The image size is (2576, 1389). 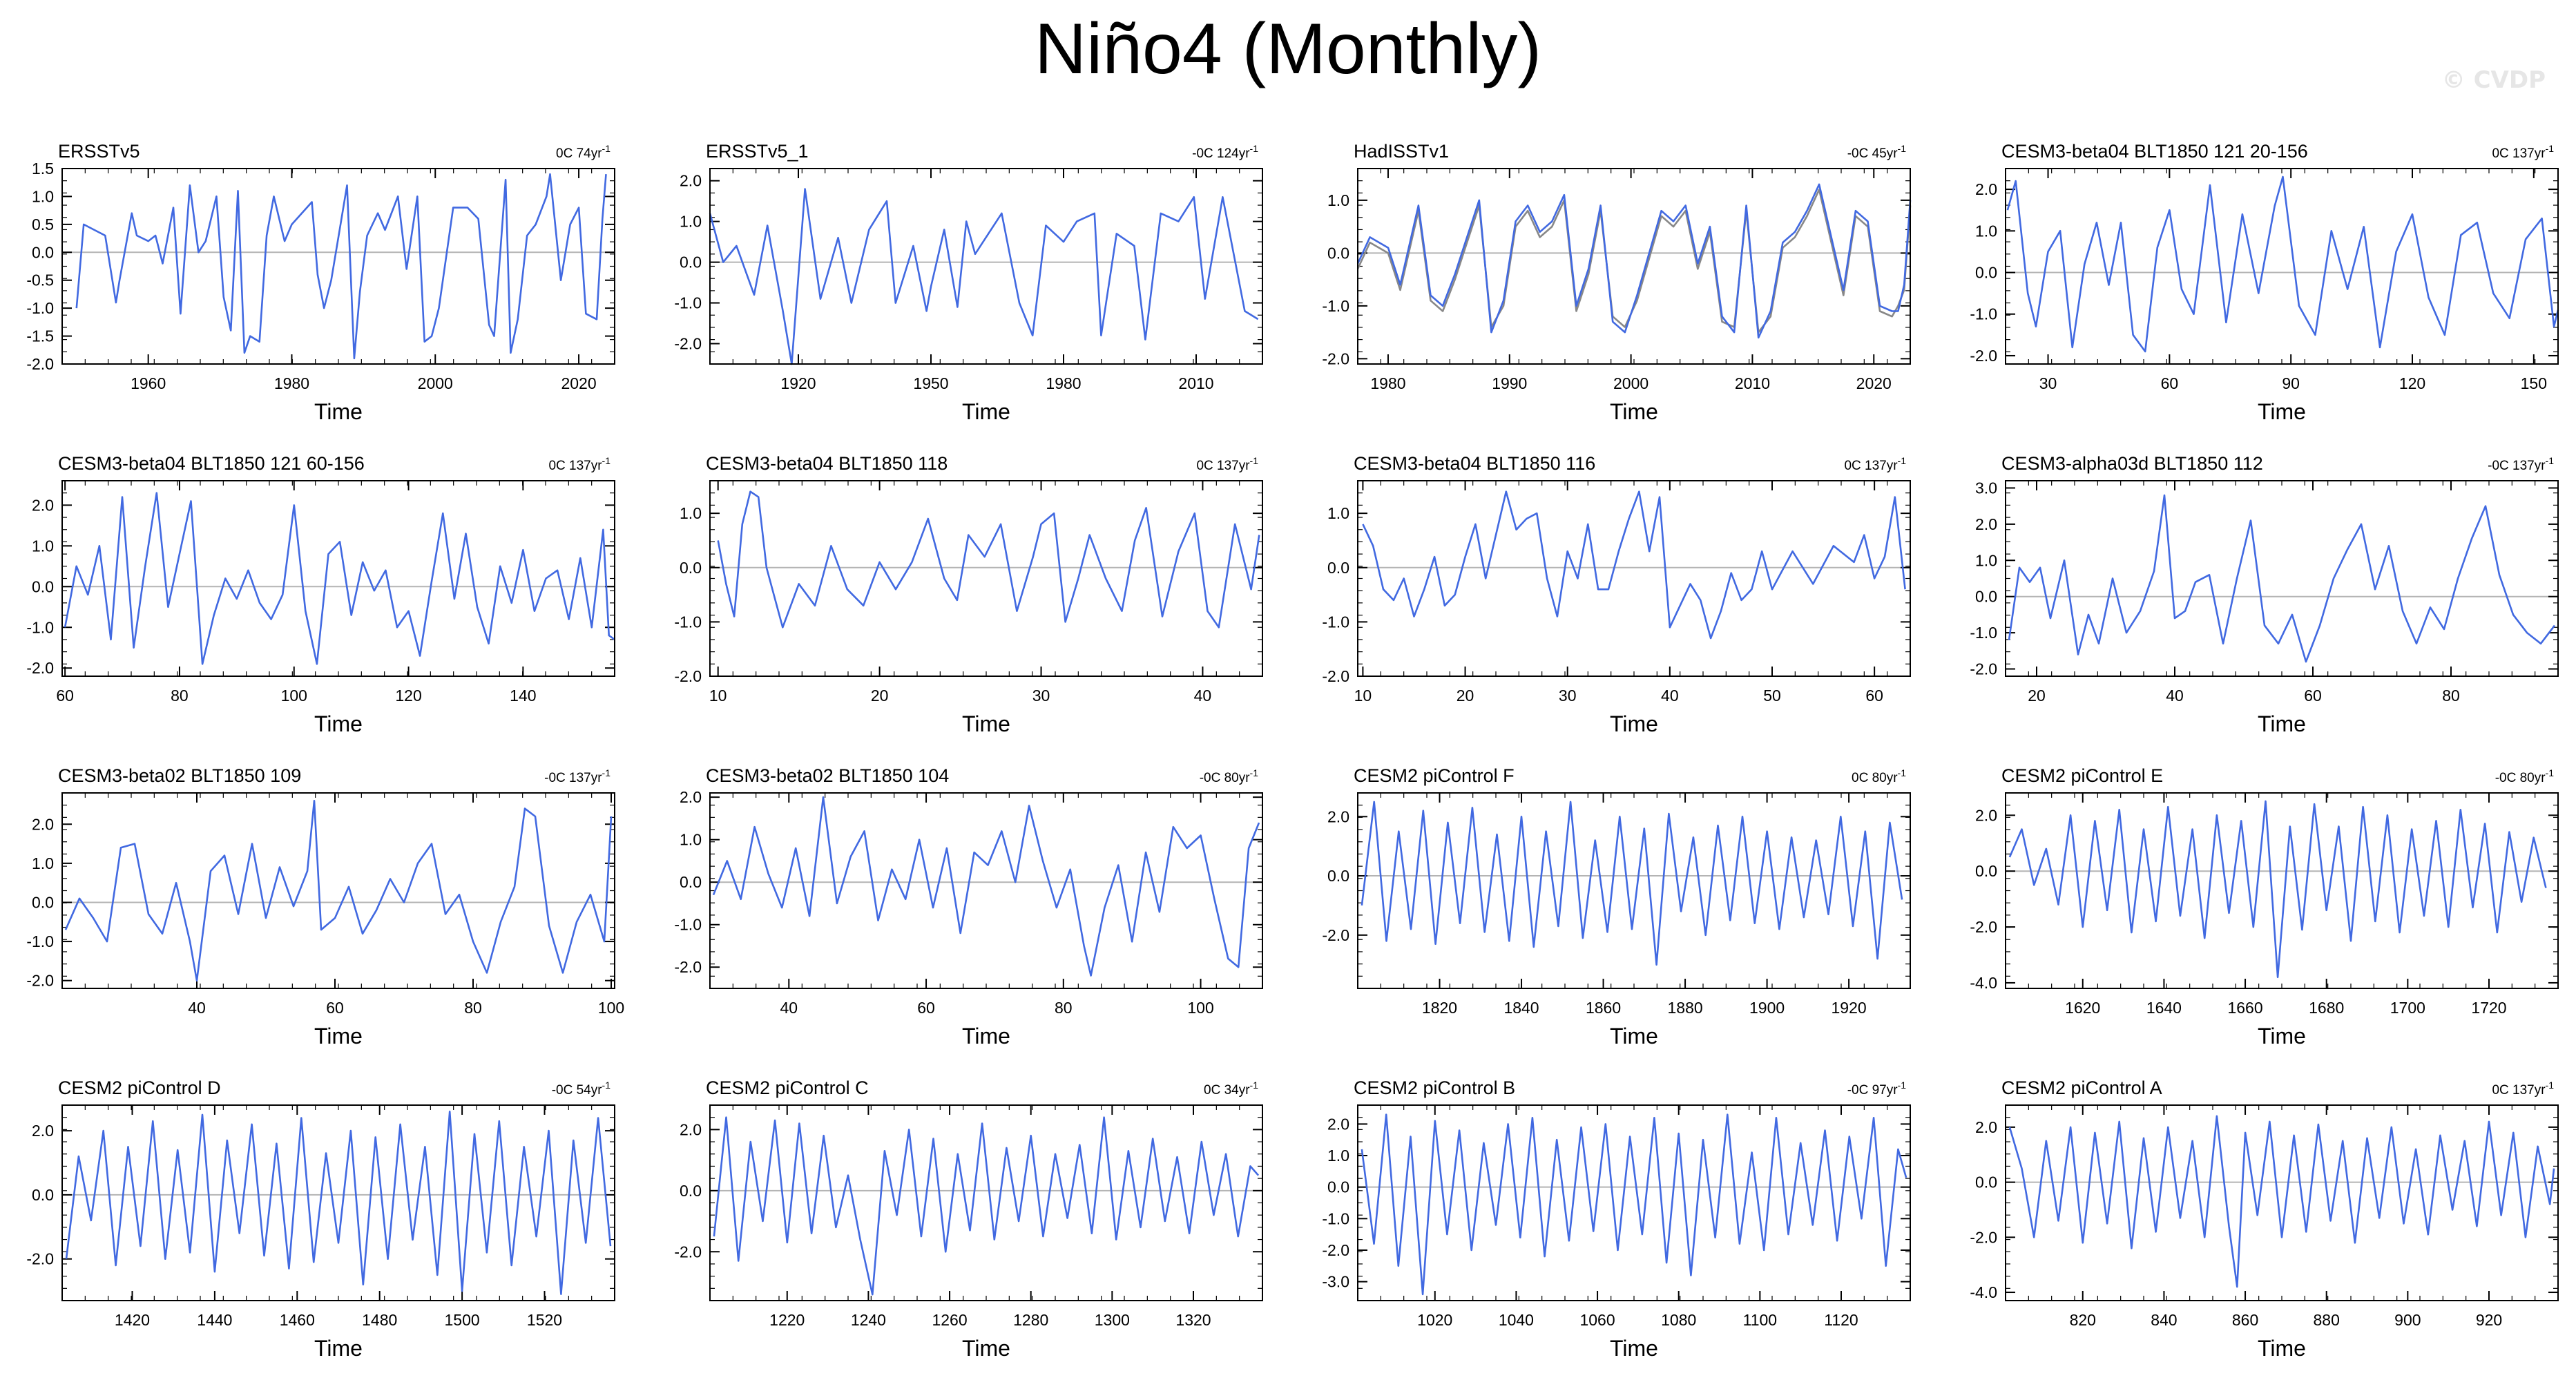 What do you see at coordinates (544, 1320) in the screenshot?
I see `x-tick-label: 1520` at bounding box center [544, 1320].